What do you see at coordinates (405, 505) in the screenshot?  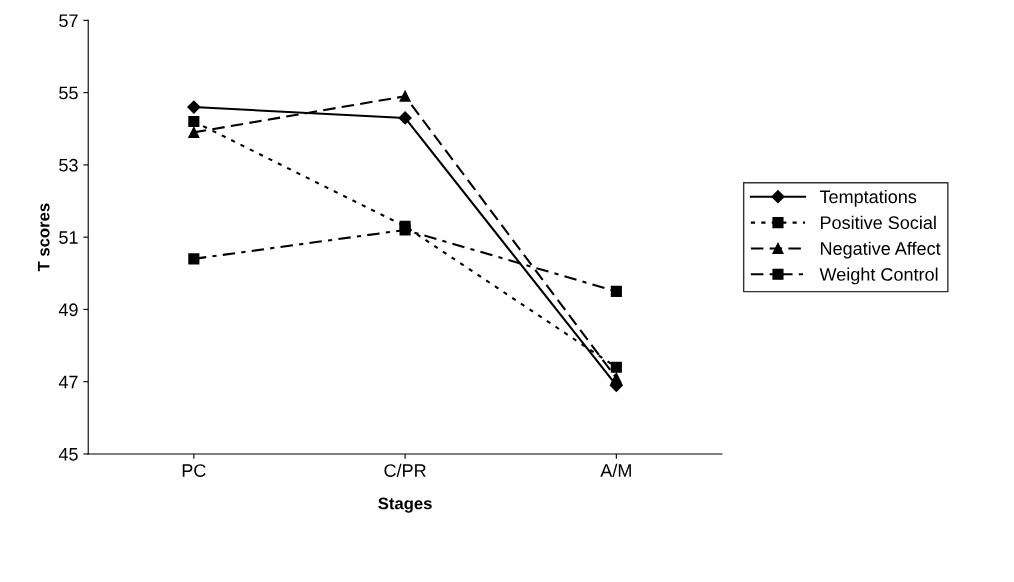 I see `x-axis-title: Stages` at bounding box center [405, 505].